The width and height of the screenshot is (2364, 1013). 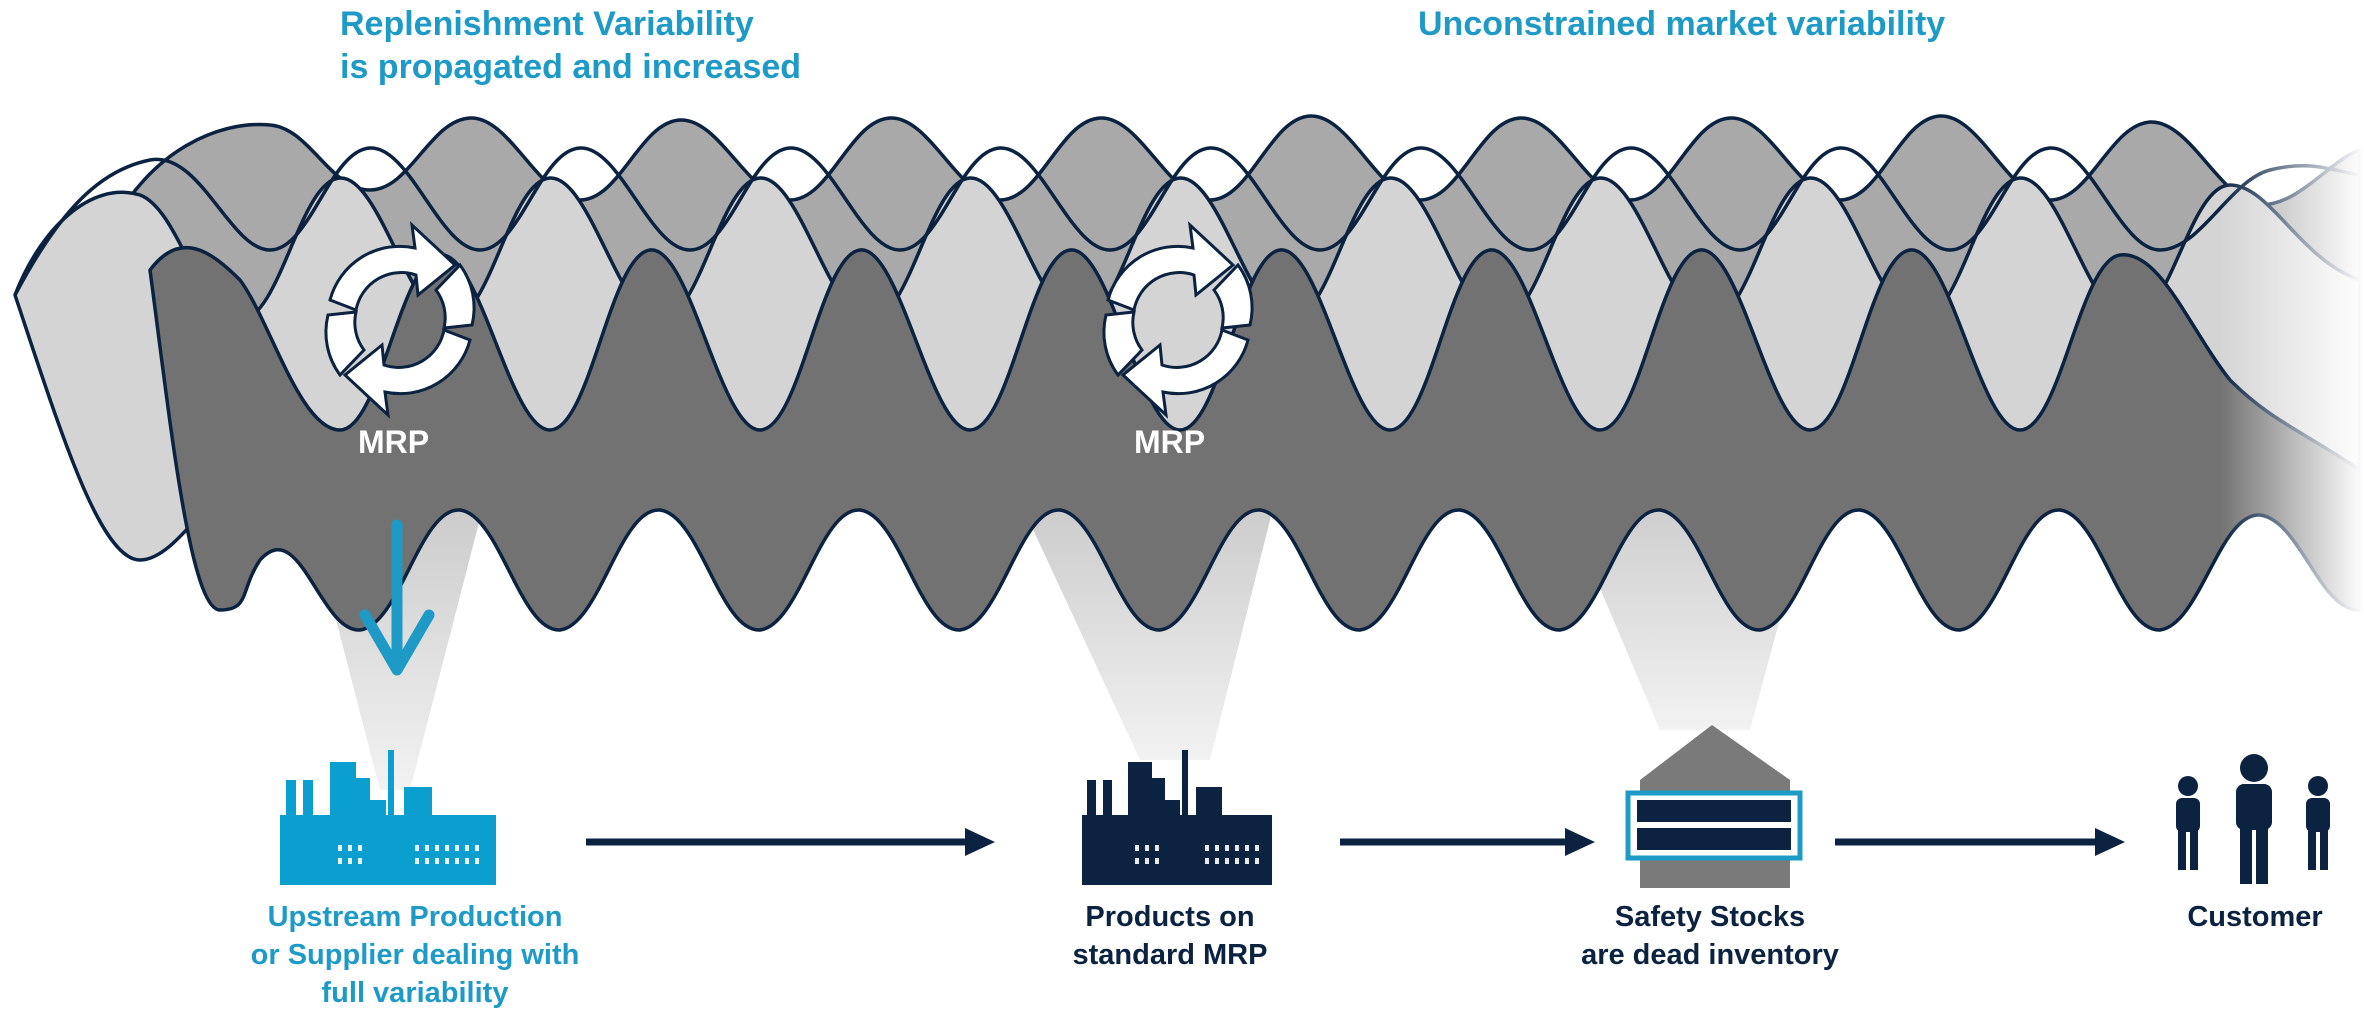 What do you see at coordinates (1682, 24) in the screenshot?
I see `headline-market: Unconstrained market variability` at bounding box center [1682, 24].